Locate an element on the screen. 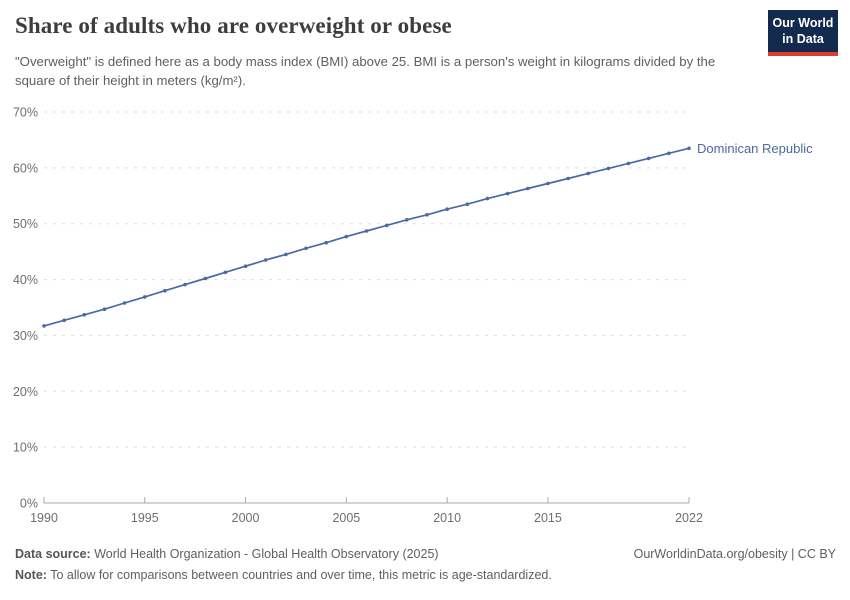 This screenshot has width=850, height=600. x-axis-label: 1995 is located at coordinates (145, 518).